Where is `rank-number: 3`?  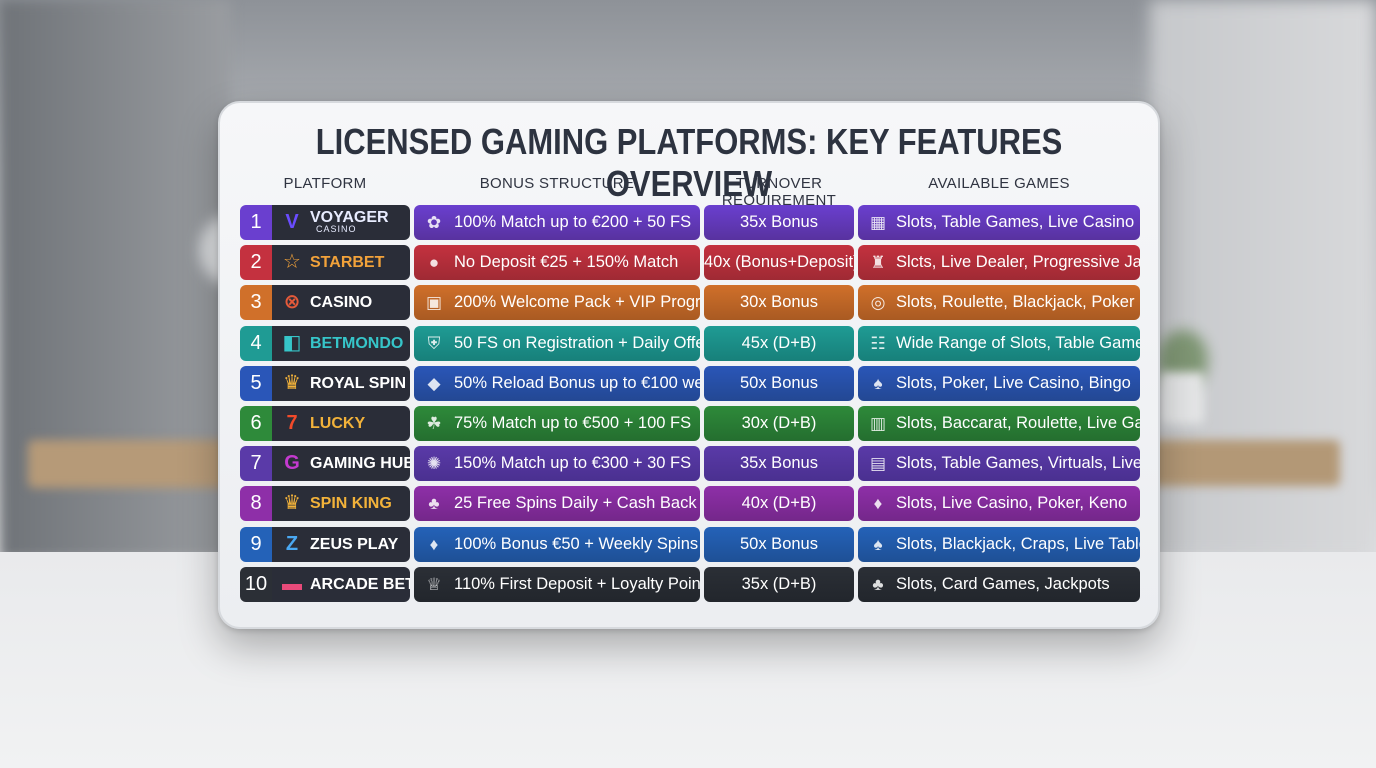 rank-number: 3 is located at coordinates (256, 303).